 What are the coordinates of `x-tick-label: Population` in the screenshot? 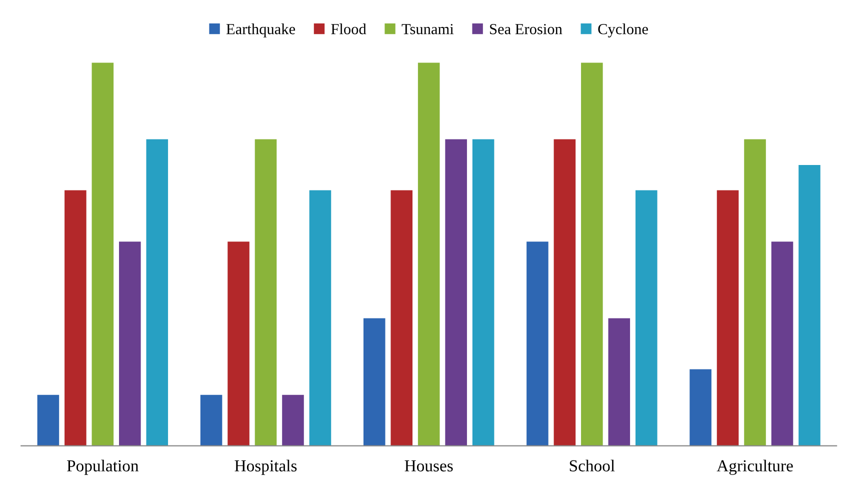 It's located at (103, 467).